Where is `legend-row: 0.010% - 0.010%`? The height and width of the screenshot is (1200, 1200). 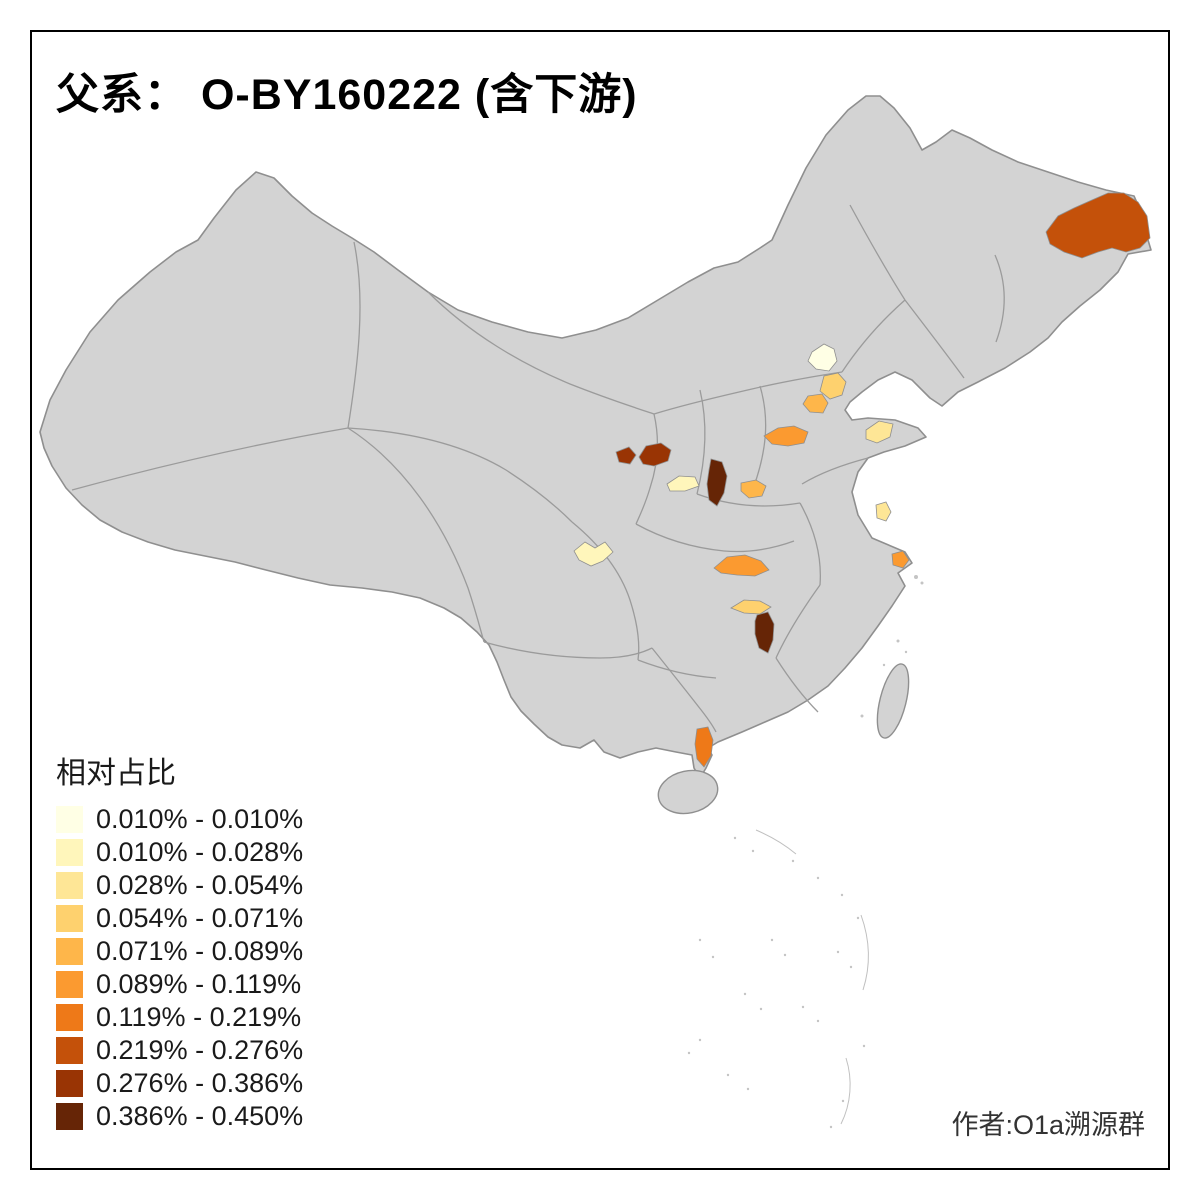
legend-row: 0.010% - 0.010% is located at coordinates (180, 819).